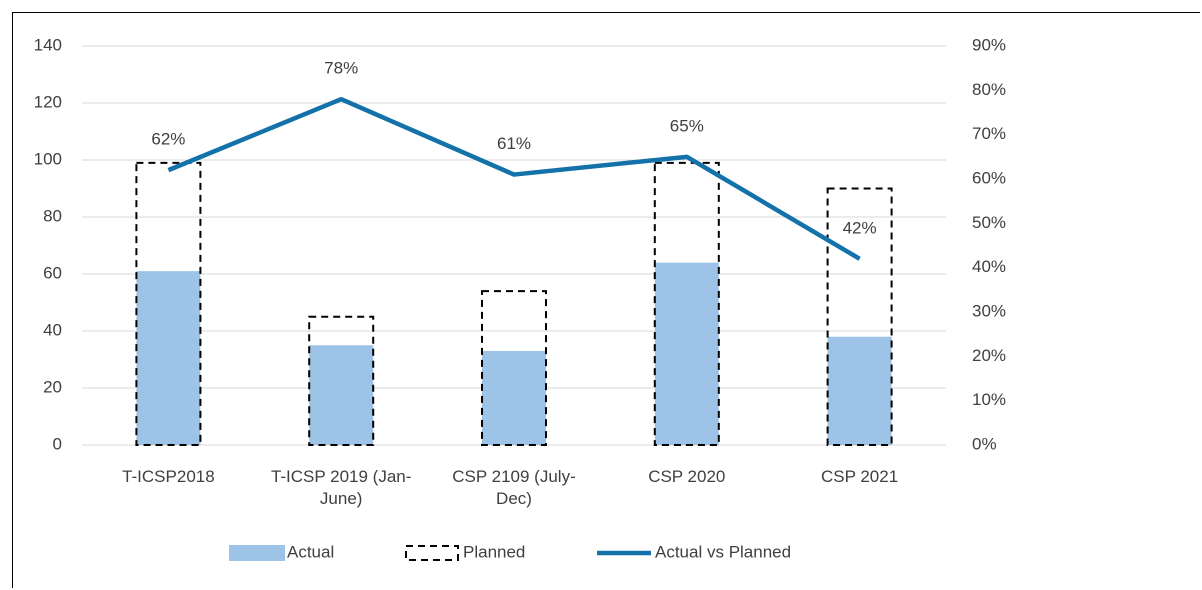 This screenshot has width=1202, height=590. I want to click on y2-tick-label: 50%, so click(989, 222).